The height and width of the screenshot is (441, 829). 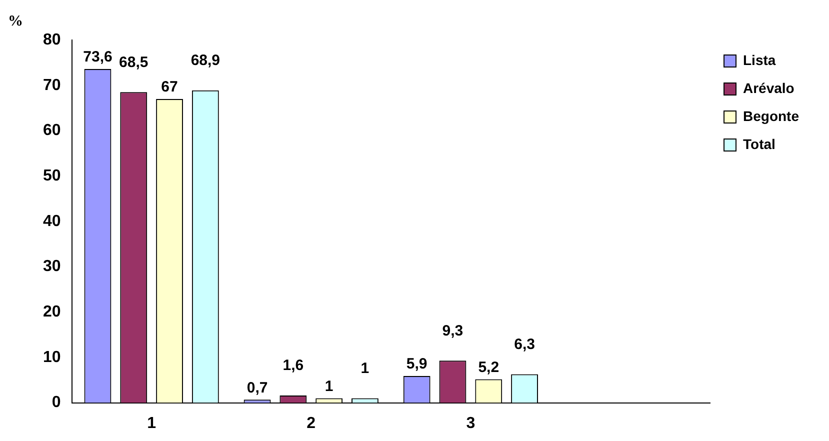 I want to click on legend-label: Arévalo, so click(x=768, y=88).